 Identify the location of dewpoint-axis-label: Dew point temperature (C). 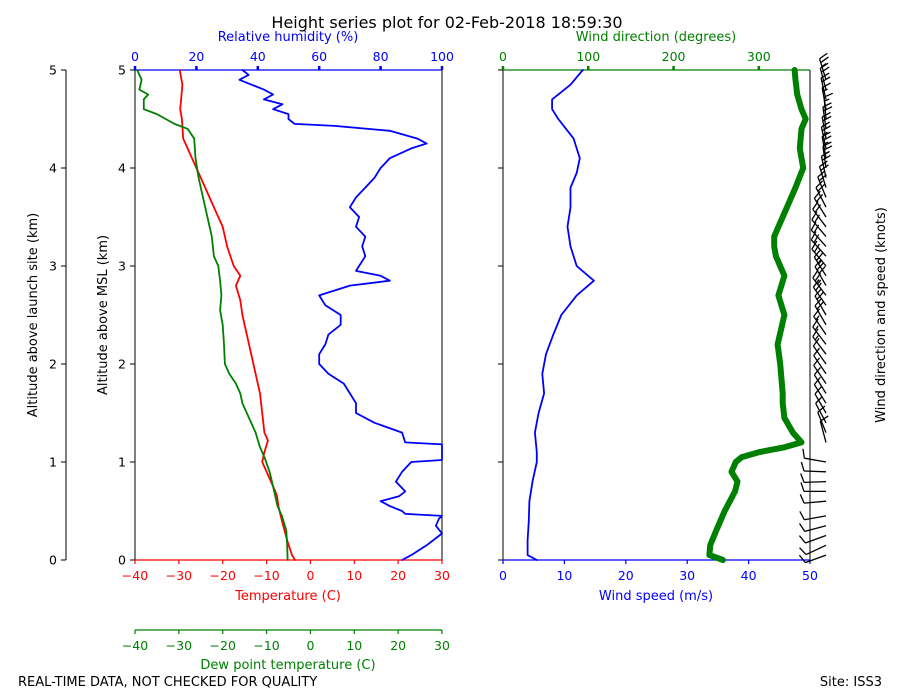
(287, 665).